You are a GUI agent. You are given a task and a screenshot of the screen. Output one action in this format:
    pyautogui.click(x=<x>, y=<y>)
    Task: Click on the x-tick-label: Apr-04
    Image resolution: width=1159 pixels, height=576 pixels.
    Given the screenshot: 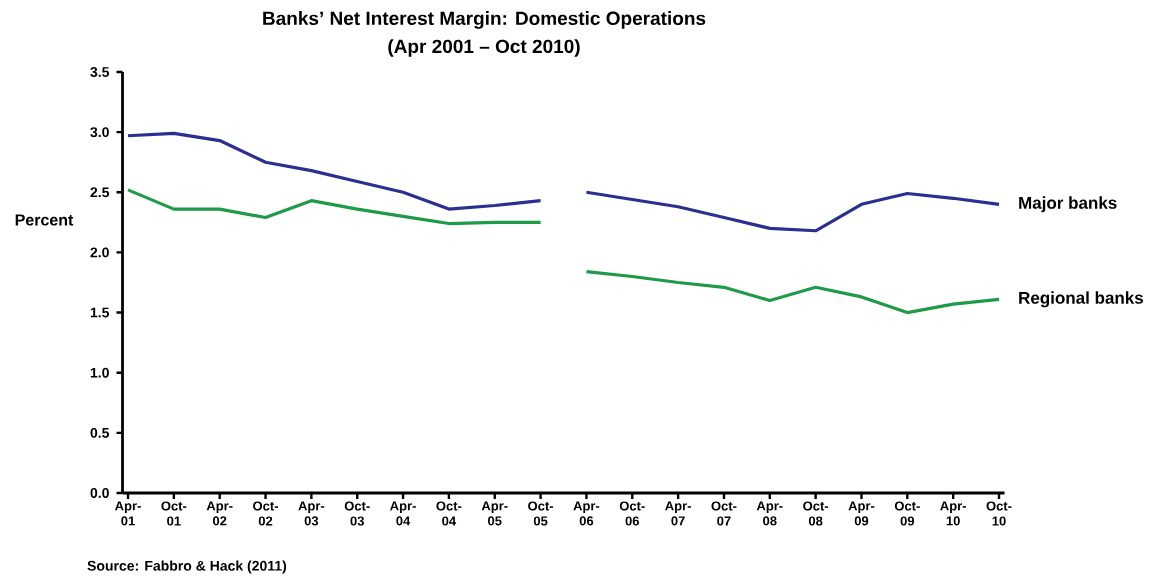 What is the action you would take?
    pyautogui.click(x=403, y=513)
    